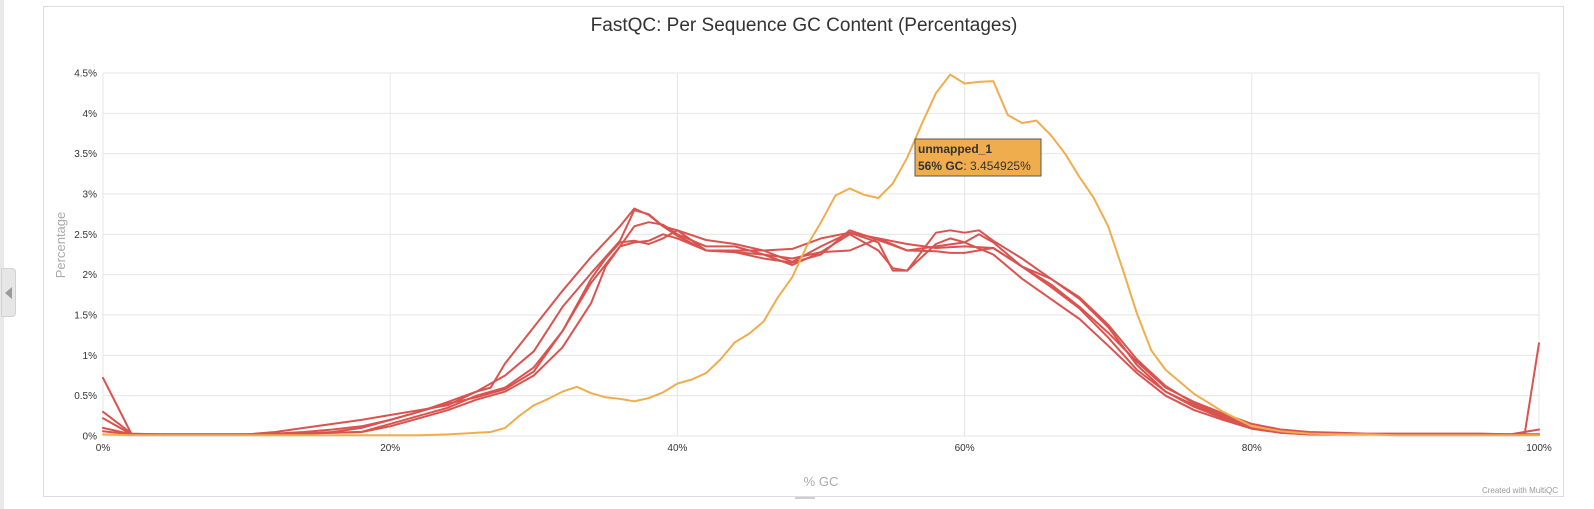 This screenshot has height=509, width=1594. Describe the element at coordinates (390, 448) in the screenshot. I see `x-tick-label: 20%` at that location.